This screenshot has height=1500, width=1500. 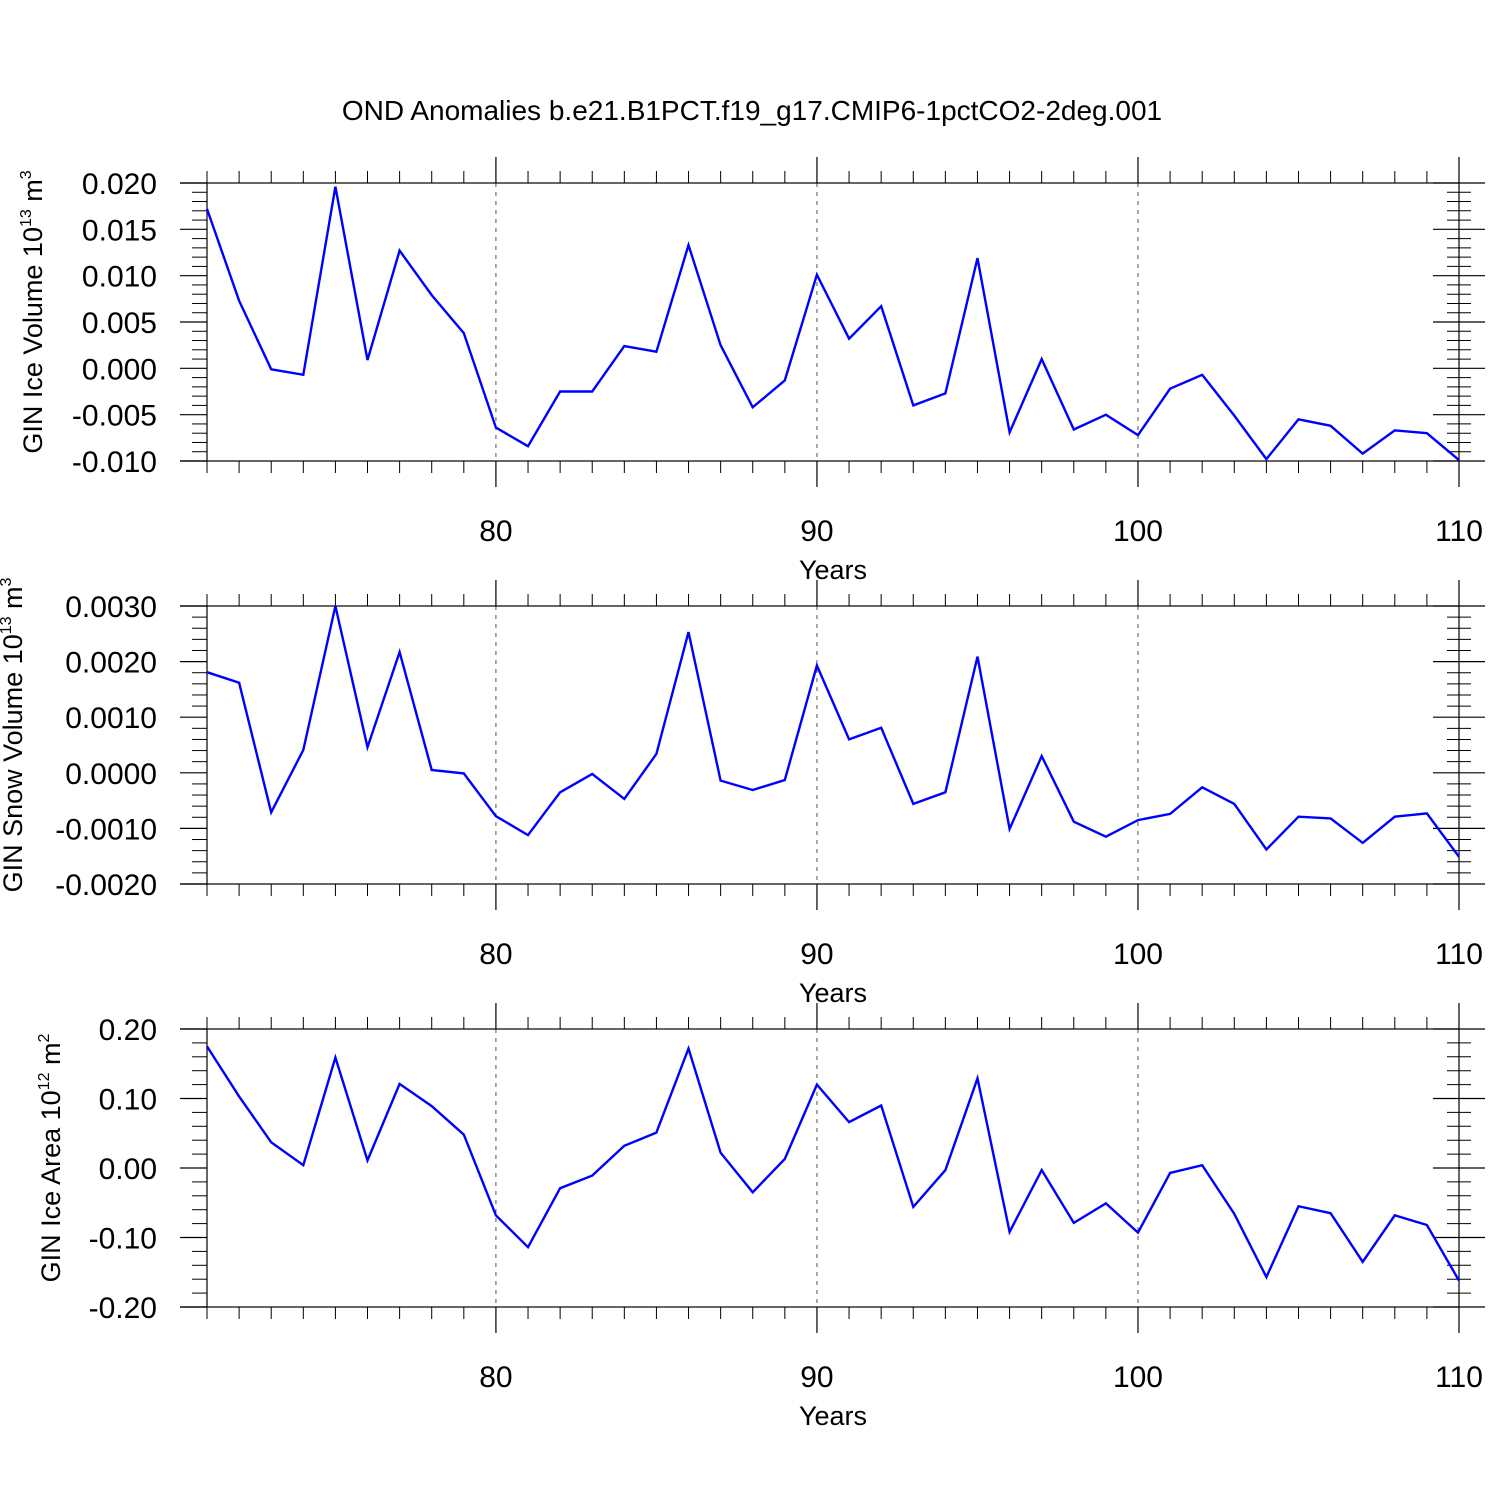 What do you see at coordinates (119, 323) in the screenshot?
I see `y-tick-label: 0.005` at bounding box center [119, 323].